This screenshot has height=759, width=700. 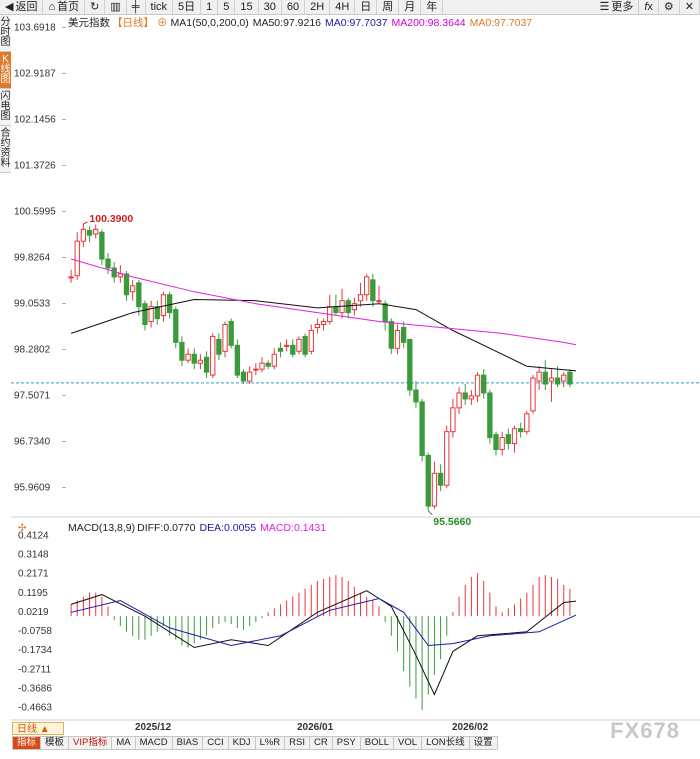 What do you see at coordinates (22, 528) in the screenshot?
I see `macd-settings-icon: ✣` at bounding box center [22, 528].